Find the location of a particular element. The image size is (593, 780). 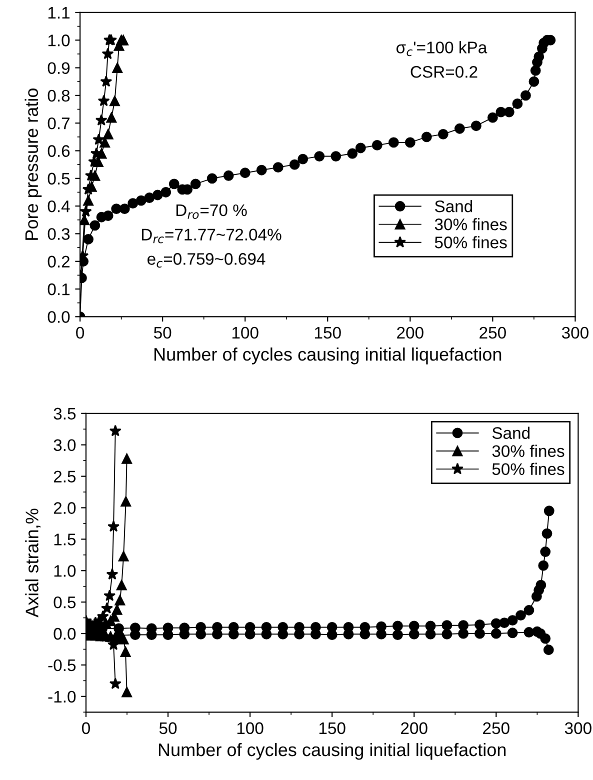

y-tick-label: 2.5 is located at coordinates (65, 476).